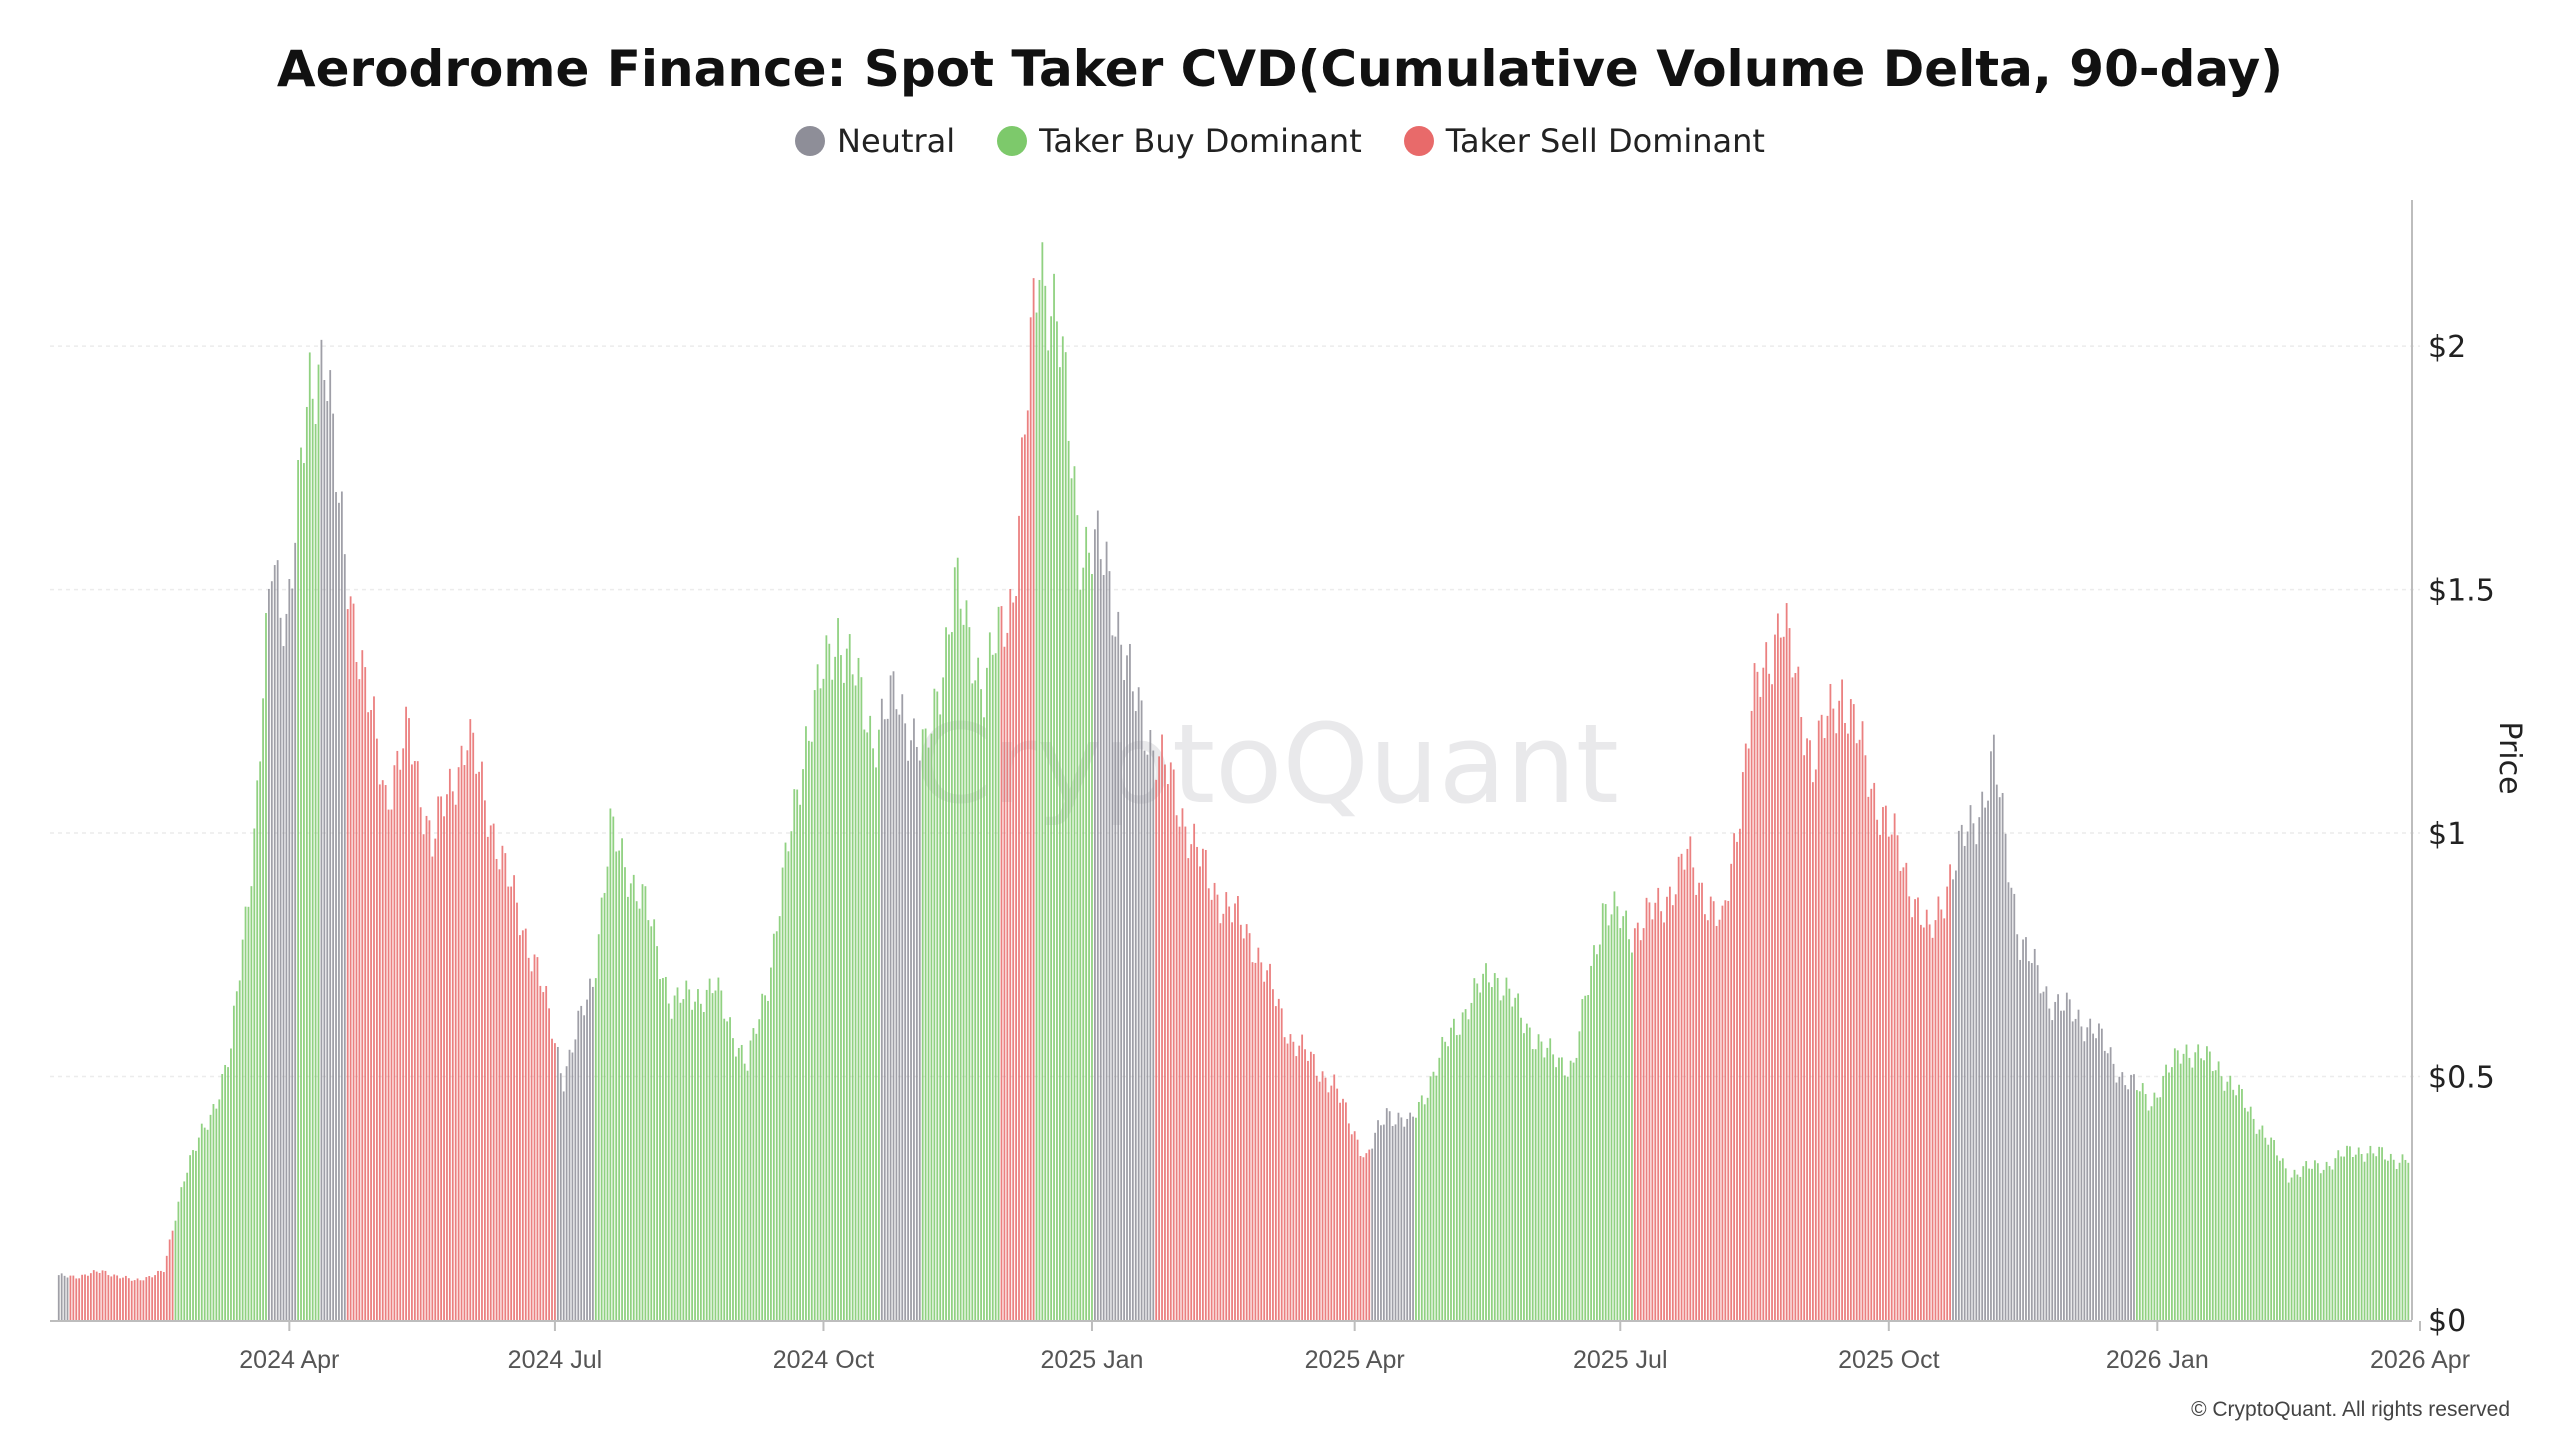 The image size is (2560, 1440). Describe the element at coordinates (1179, 141) in the screenshot. I see `legend-item-buy: Taker Buy Dominant` at that location.